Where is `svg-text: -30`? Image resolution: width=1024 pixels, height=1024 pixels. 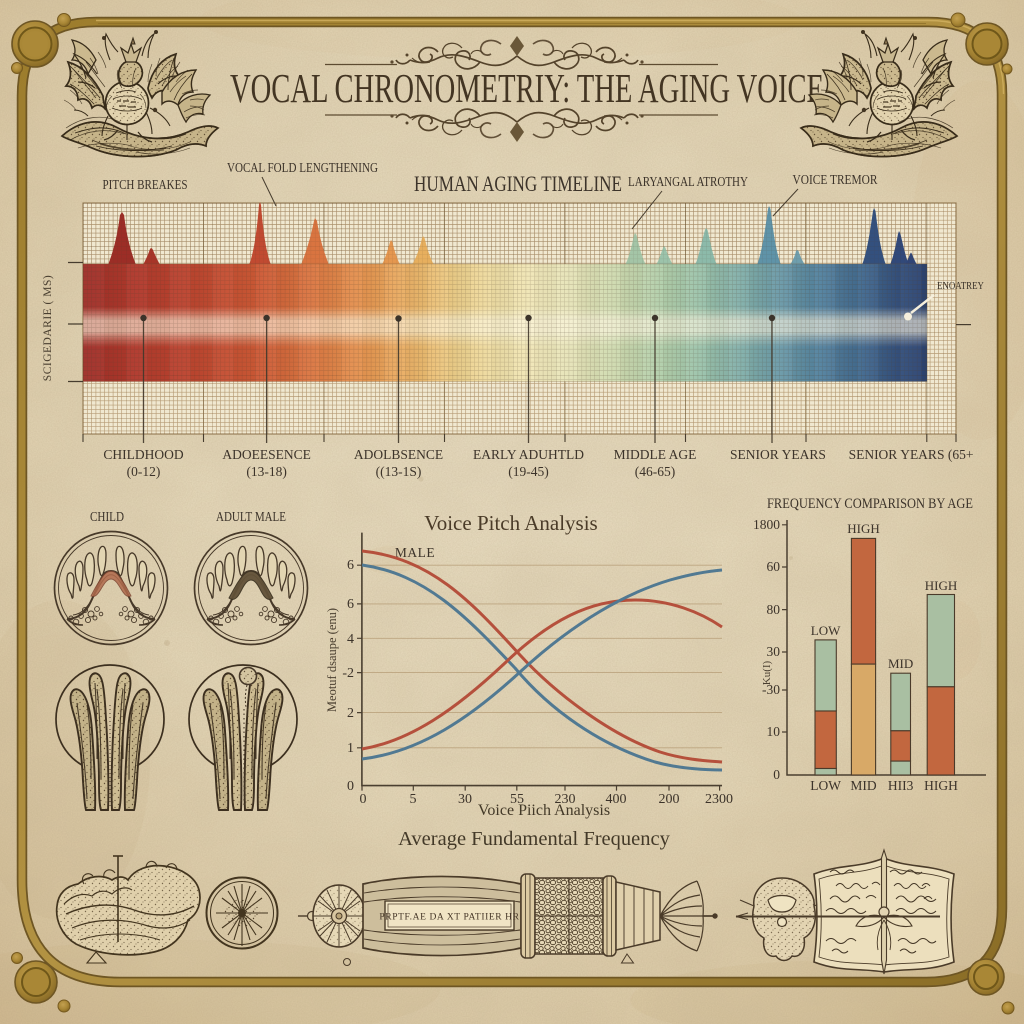 svg-text: -30 is located at coordinates (771, 689).